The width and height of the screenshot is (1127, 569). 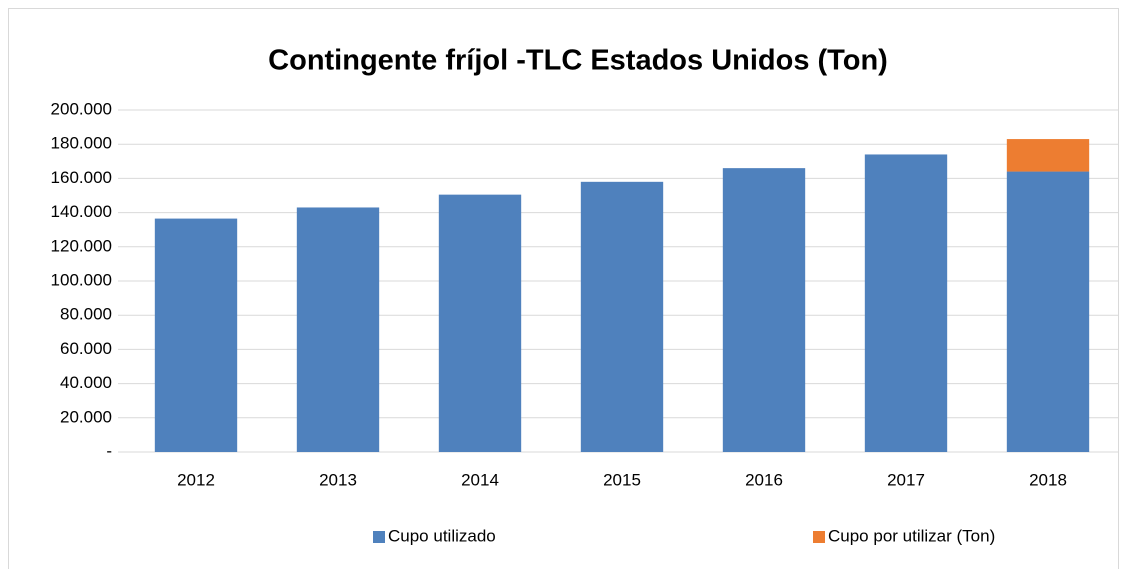 What do you see at coordinates (81, 143) in the screenshot?
I see `y-tick-label: 180.000` at bounding box center [81, 143].